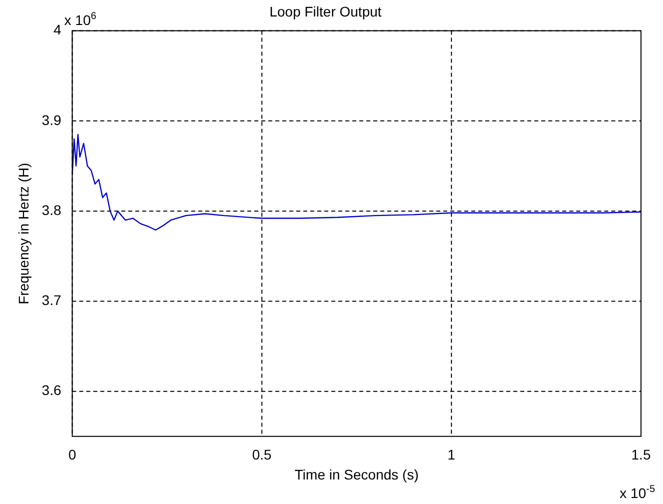  Describe the element at coordinates (52, 210) in the screenshot. I see `y-tick-label: 3.8` at that location.